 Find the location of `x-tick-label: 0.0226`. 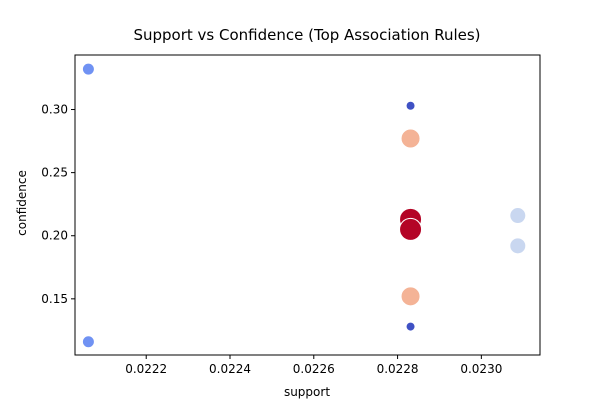

x-tick-label: 0.0226 is located at coordinates (314, 369).